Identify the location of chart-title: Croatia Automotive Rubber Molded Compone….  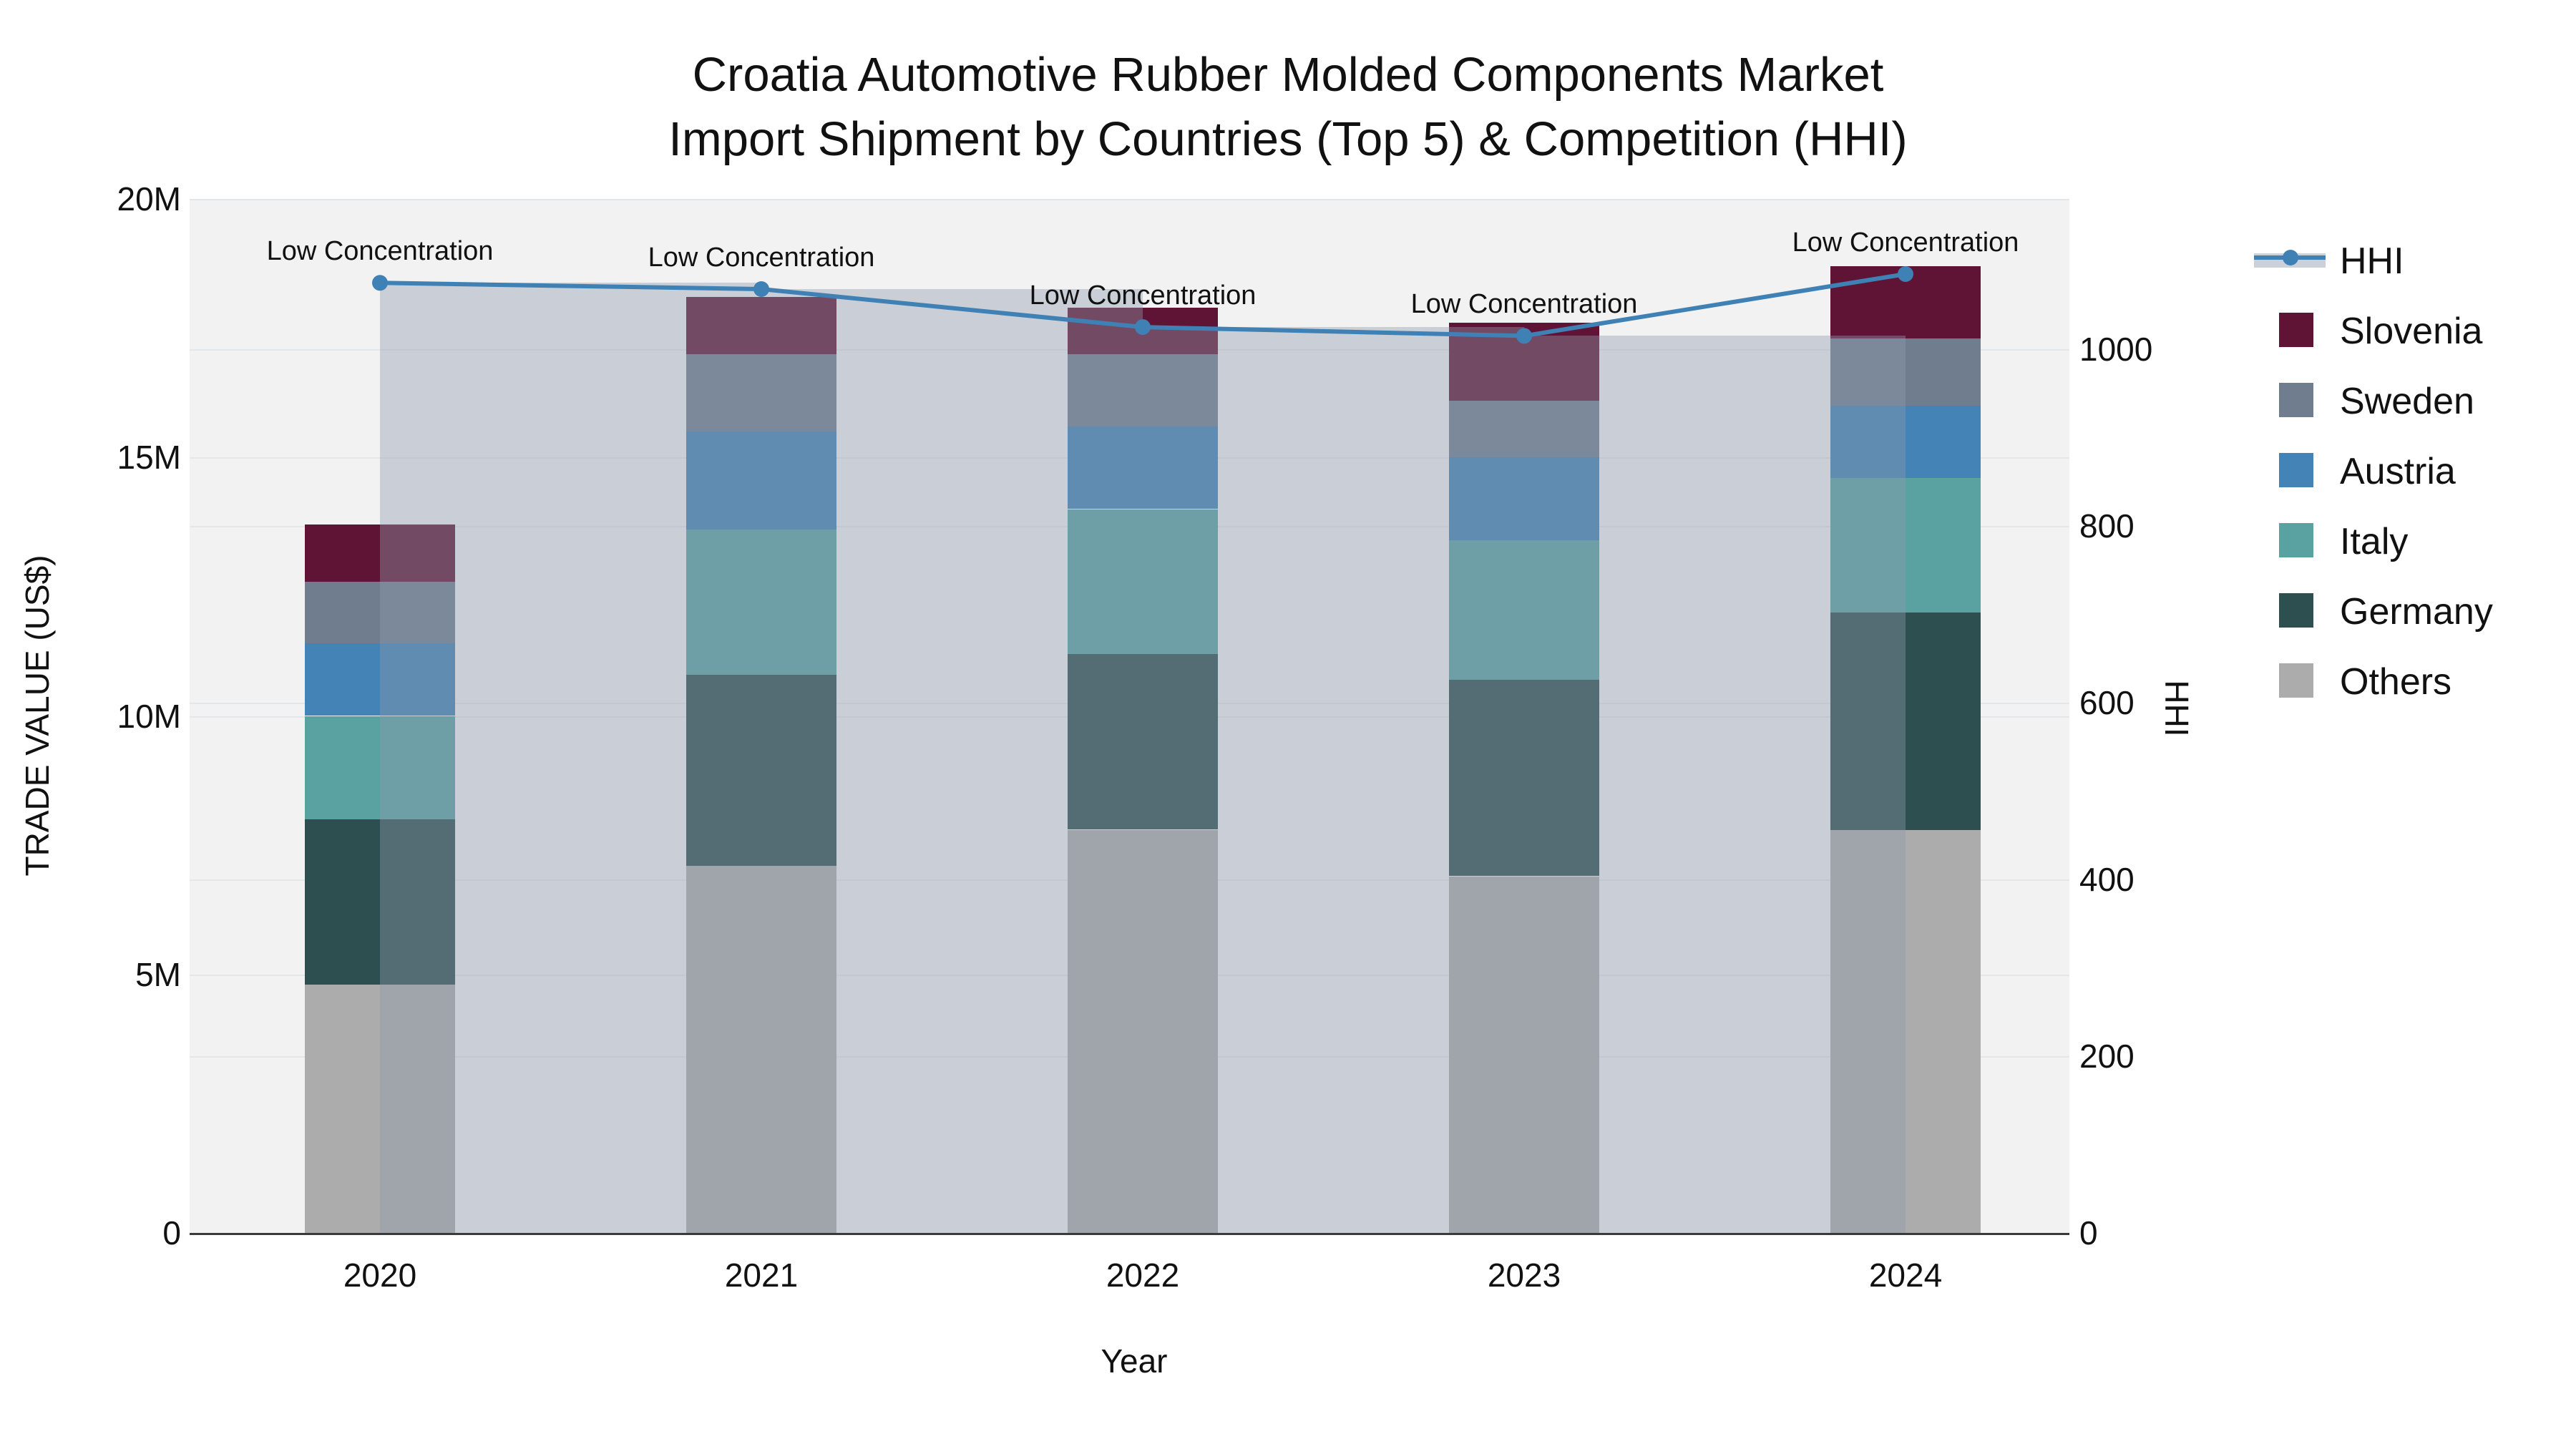
(1287, 107).